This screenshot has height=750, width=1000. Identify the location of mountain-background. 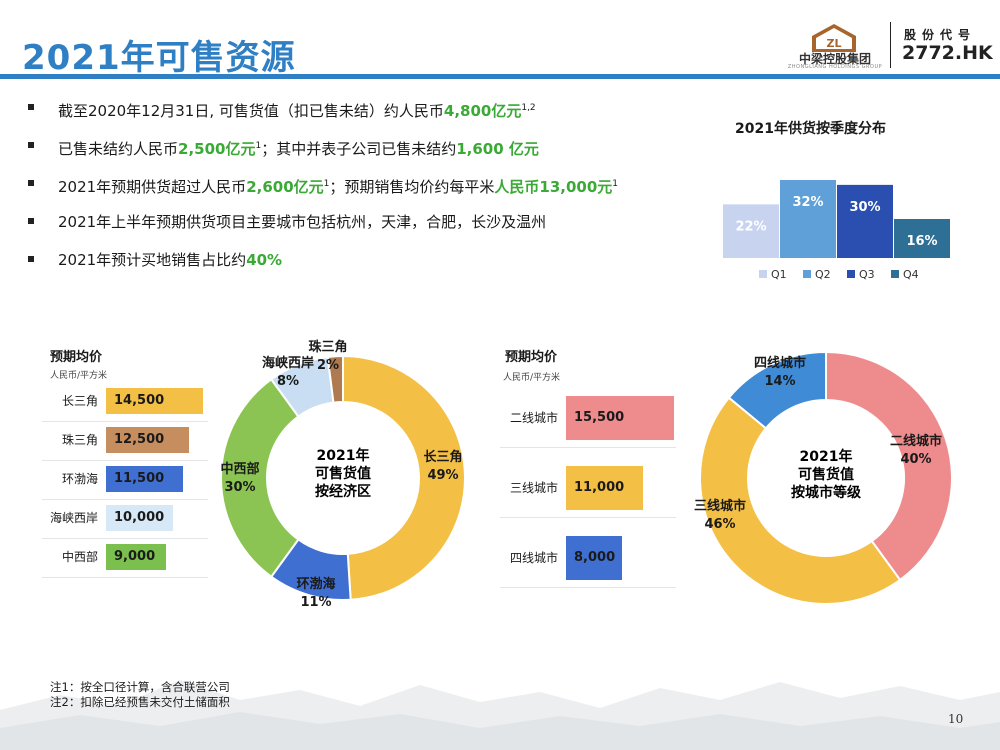
(500, 715).